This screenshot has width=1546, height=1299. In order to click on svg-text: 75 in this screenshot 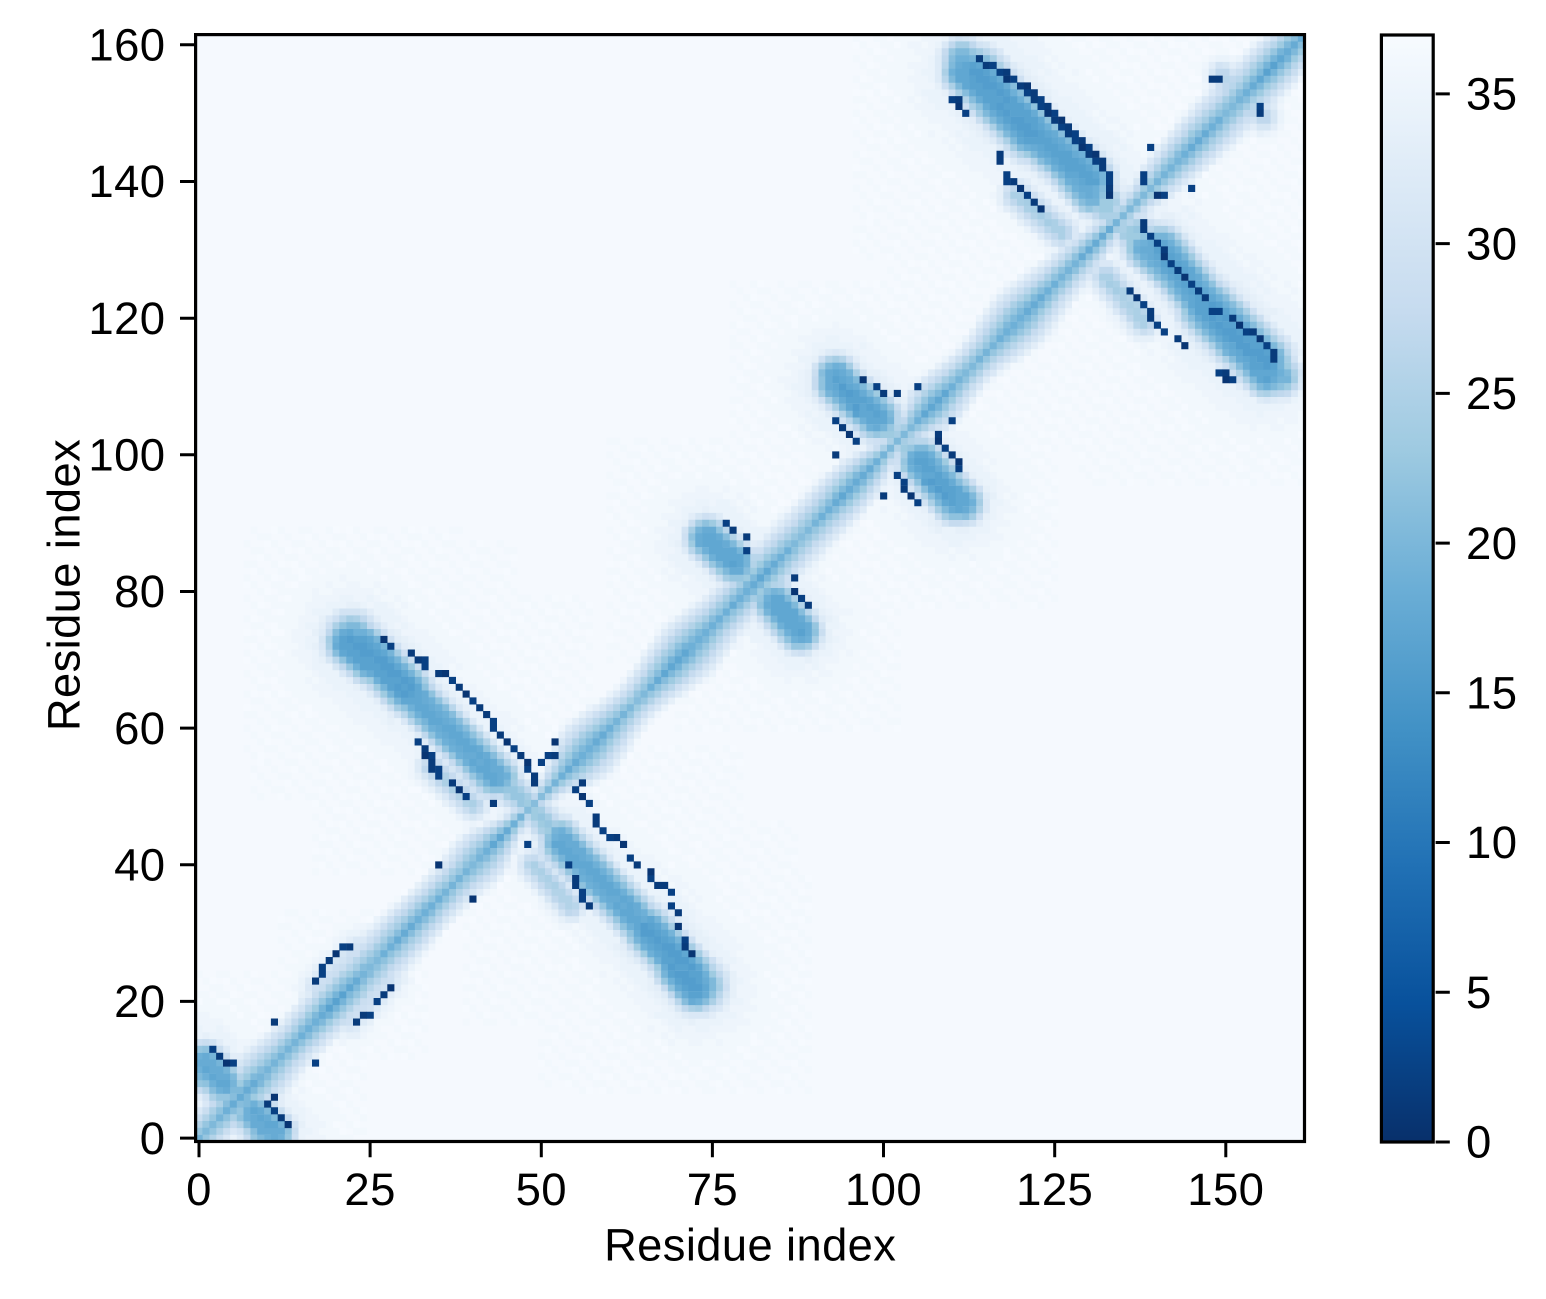, I will do `click(712, 1189)`.